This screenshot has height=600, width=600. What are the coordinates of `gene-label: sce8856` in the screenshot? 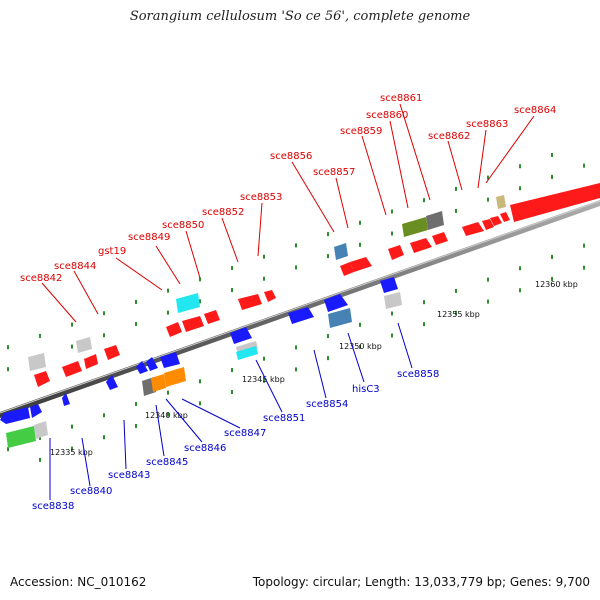 It's located at (291, 156).